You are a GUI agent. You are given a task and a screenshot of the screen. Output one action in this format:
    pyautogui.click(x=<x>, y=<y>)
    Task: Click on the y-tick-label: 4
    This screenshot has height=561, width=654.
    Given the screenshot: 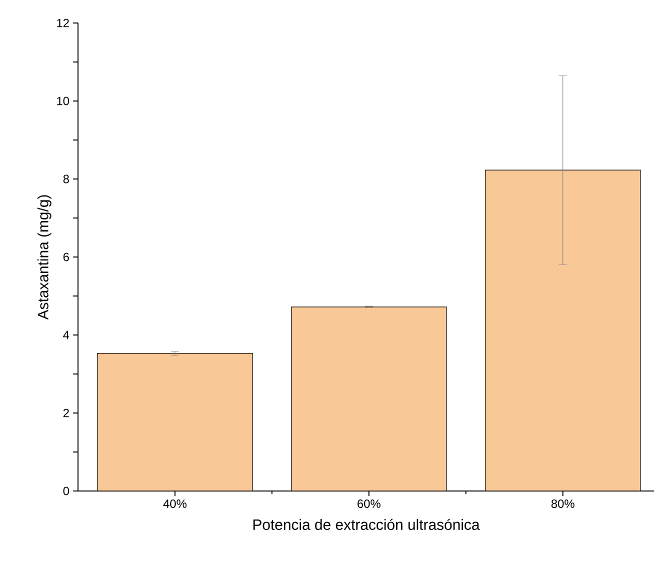 What is the action you would take?
    pyautogui.click(x=66, y=335)
    